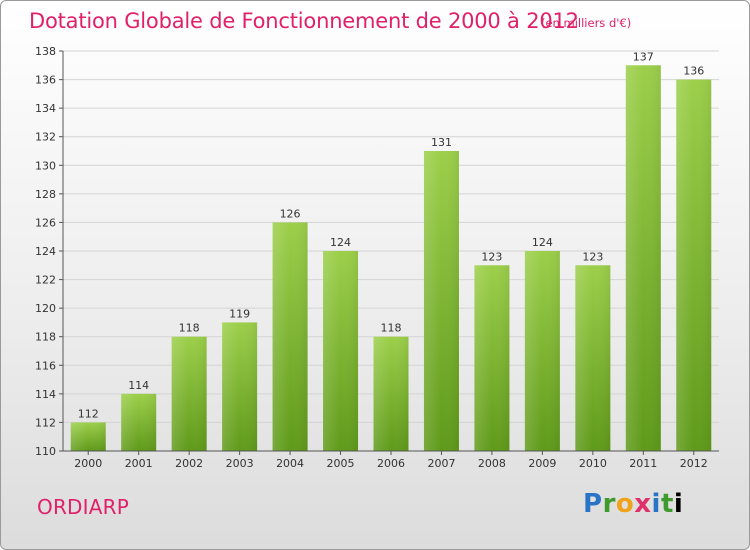 This screenshot has width=750, height=550. Describe the element at coordinates (189, 463) in the screenshot. I see `x-tick-label: 2002` at that location.